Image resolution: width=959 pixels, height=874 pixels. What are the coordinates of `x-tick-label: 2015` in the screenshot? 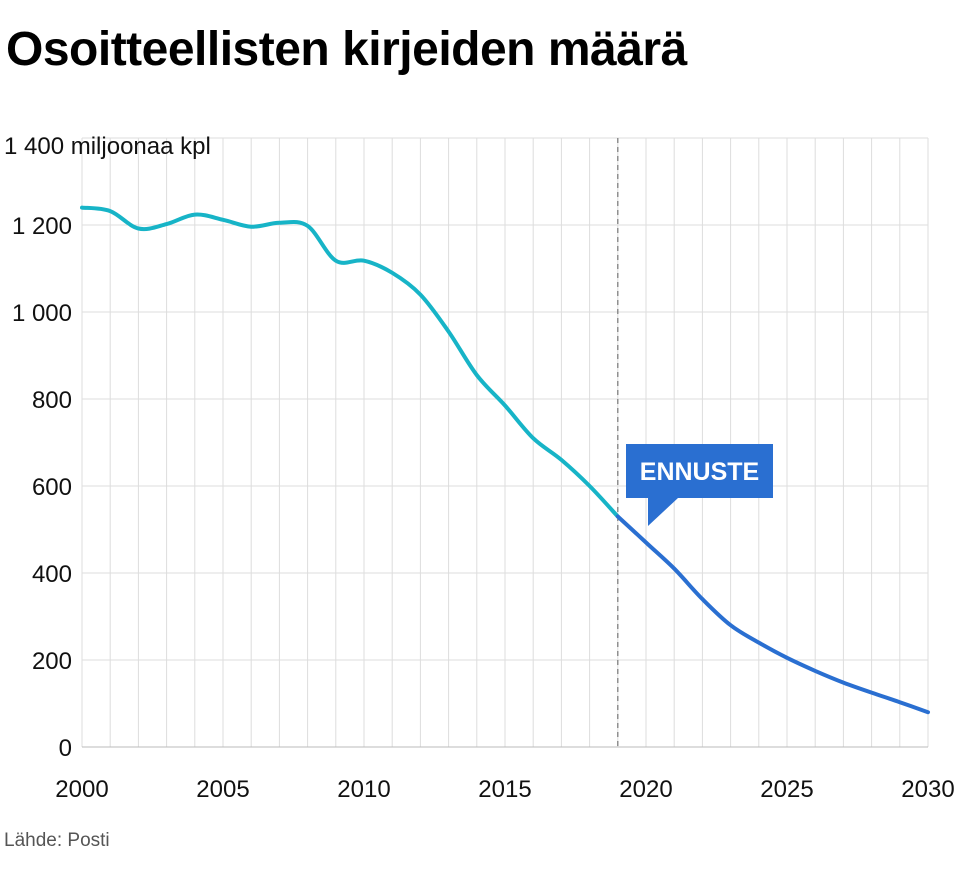 It's located at (504, 789).